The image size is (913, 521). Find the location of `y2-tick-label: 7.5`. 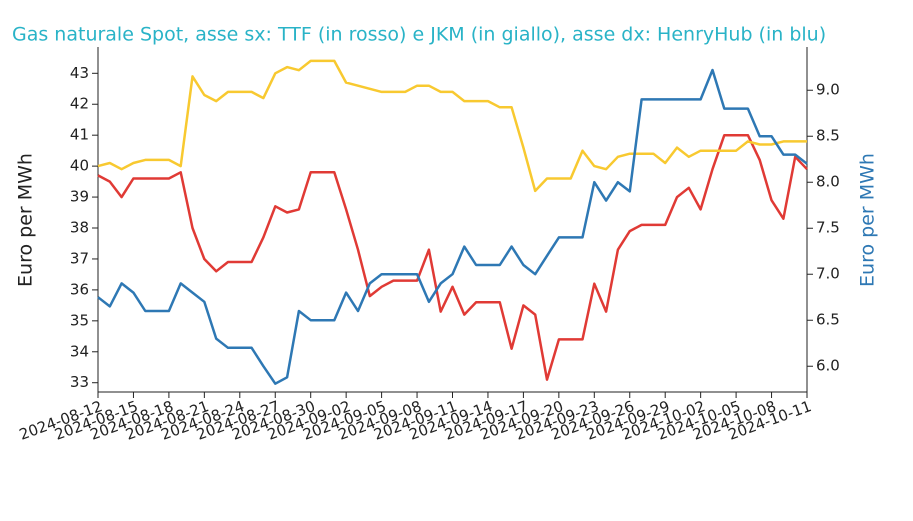

y2-tick-label: 7.5 is located at coordinates (828, 228).